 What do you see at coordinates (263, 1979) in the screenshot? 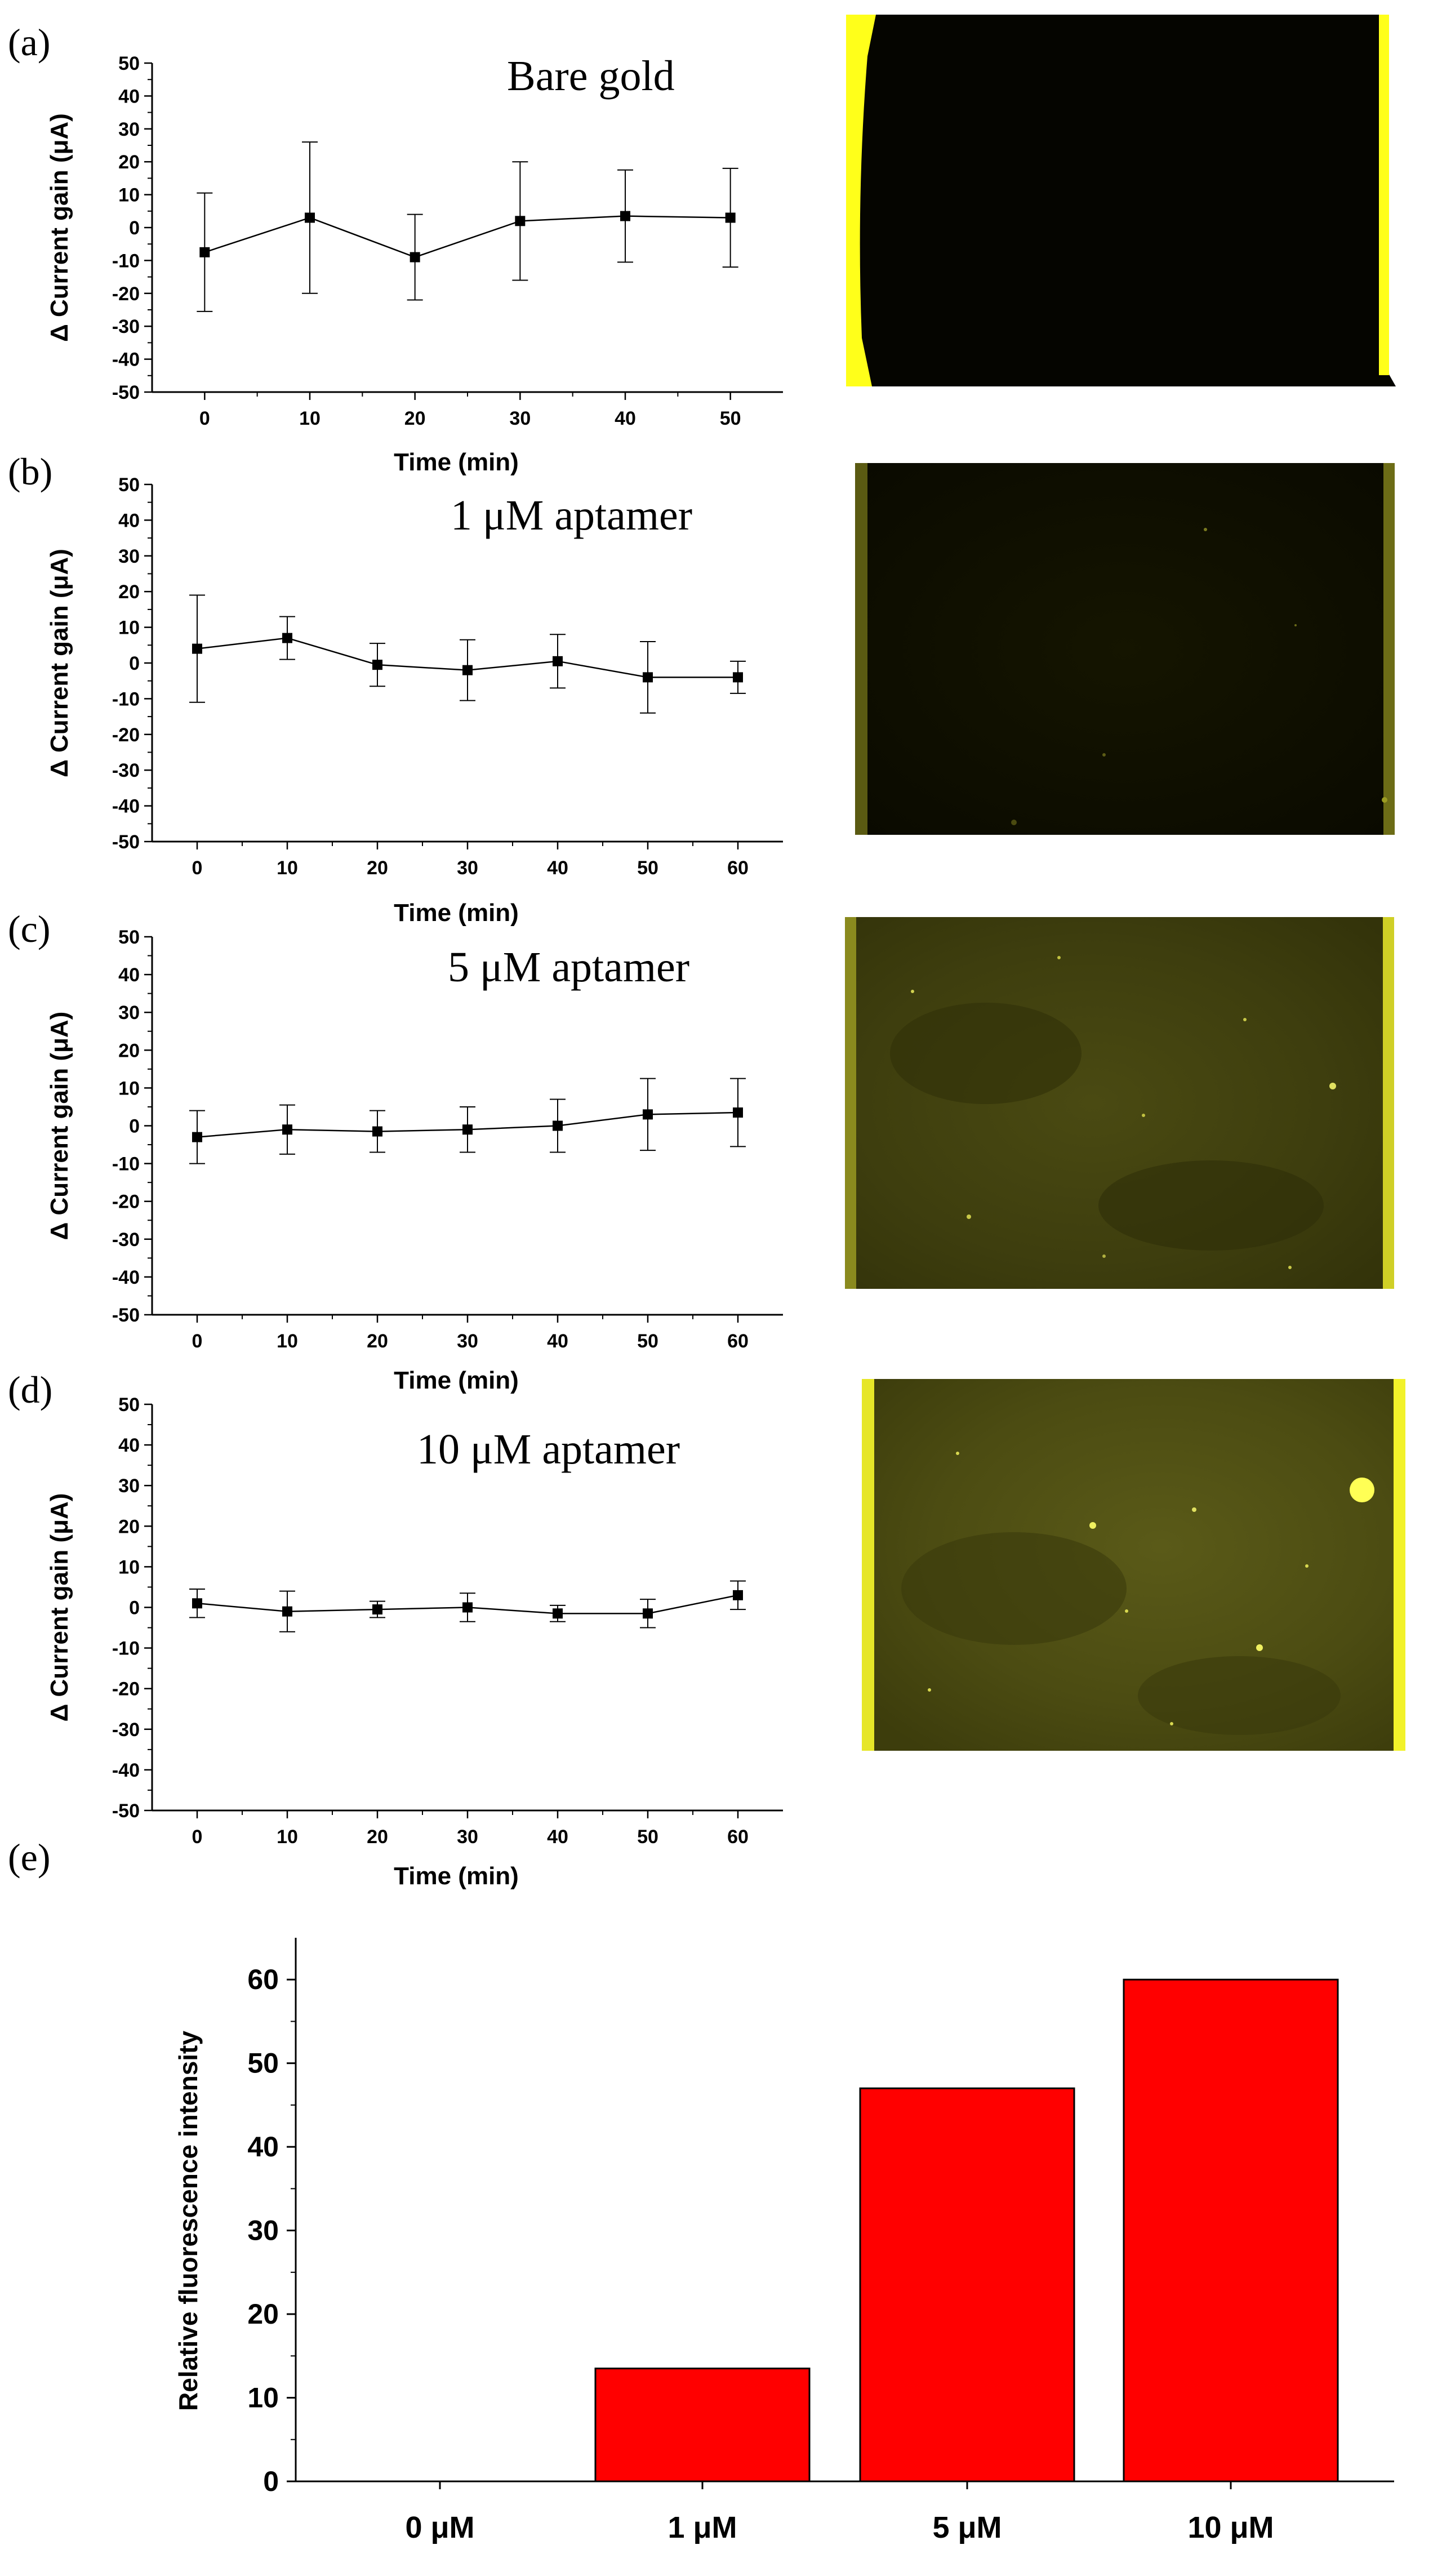
I see `y-tick-label: 60` at bounding box center [263, 1979].